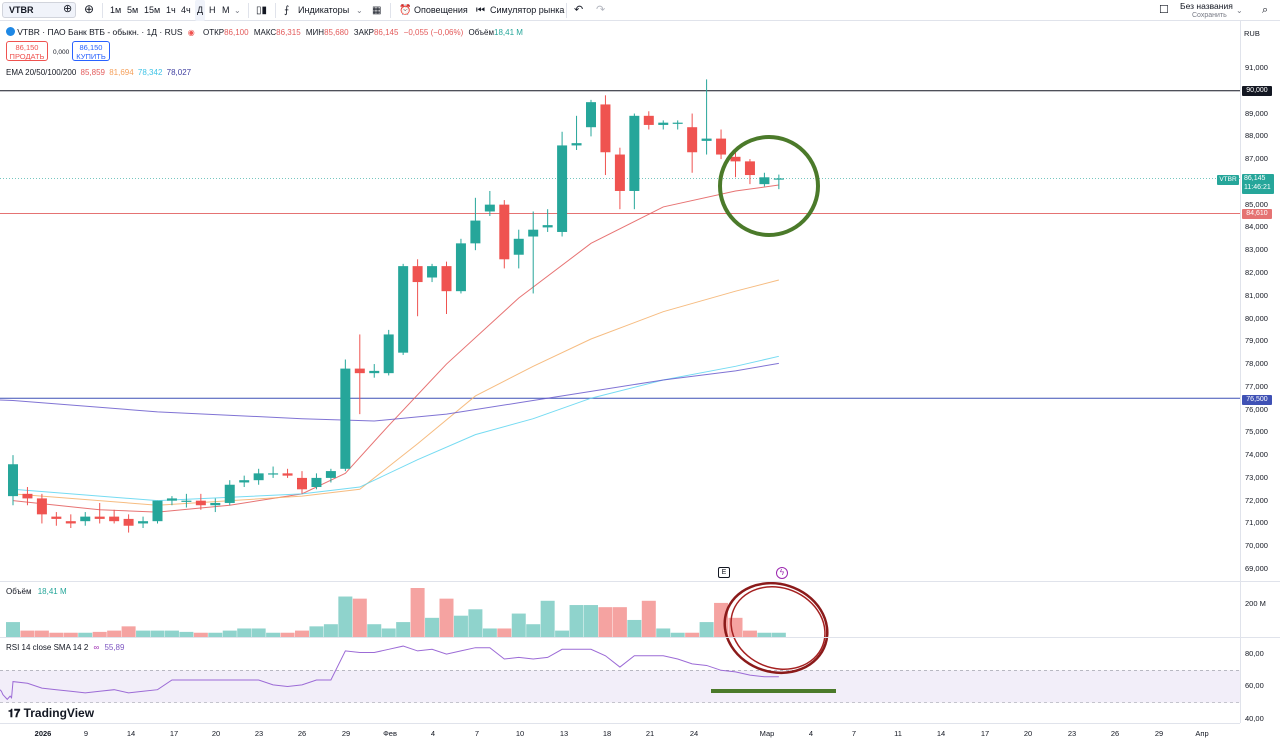 The height and width of the screenshot is (743, 1280). Describe the element at coordinates (39, 10) in the screenshot. I see `symbol-search: VTBR` at that location.